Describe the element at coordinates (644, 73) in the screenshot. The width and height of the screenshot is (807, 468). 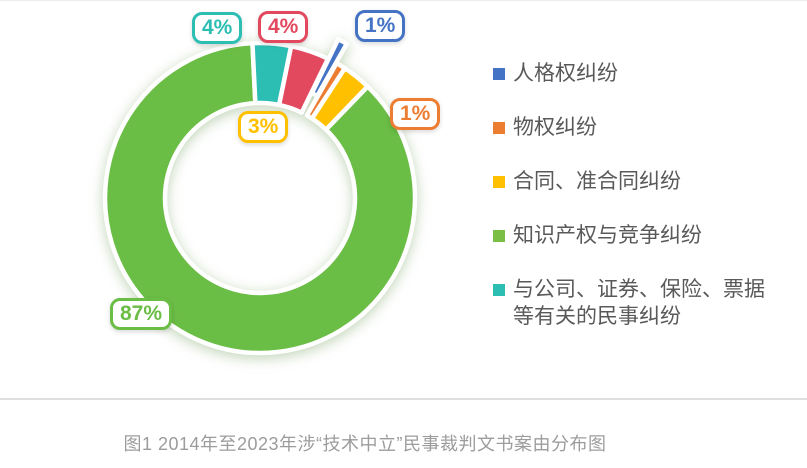
I see `legend-item-personality-rights: 人格权纠纷` at that location.